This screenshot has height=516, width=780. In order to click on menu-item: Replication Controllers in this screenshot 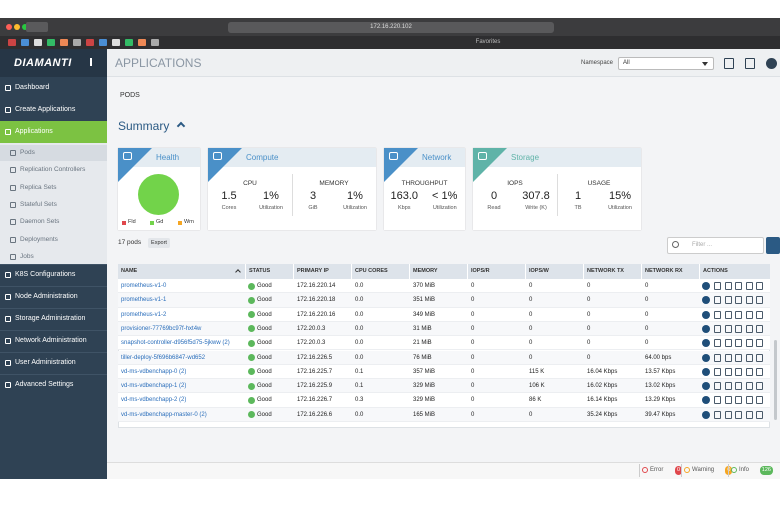, I will do `click(53, 170)`.